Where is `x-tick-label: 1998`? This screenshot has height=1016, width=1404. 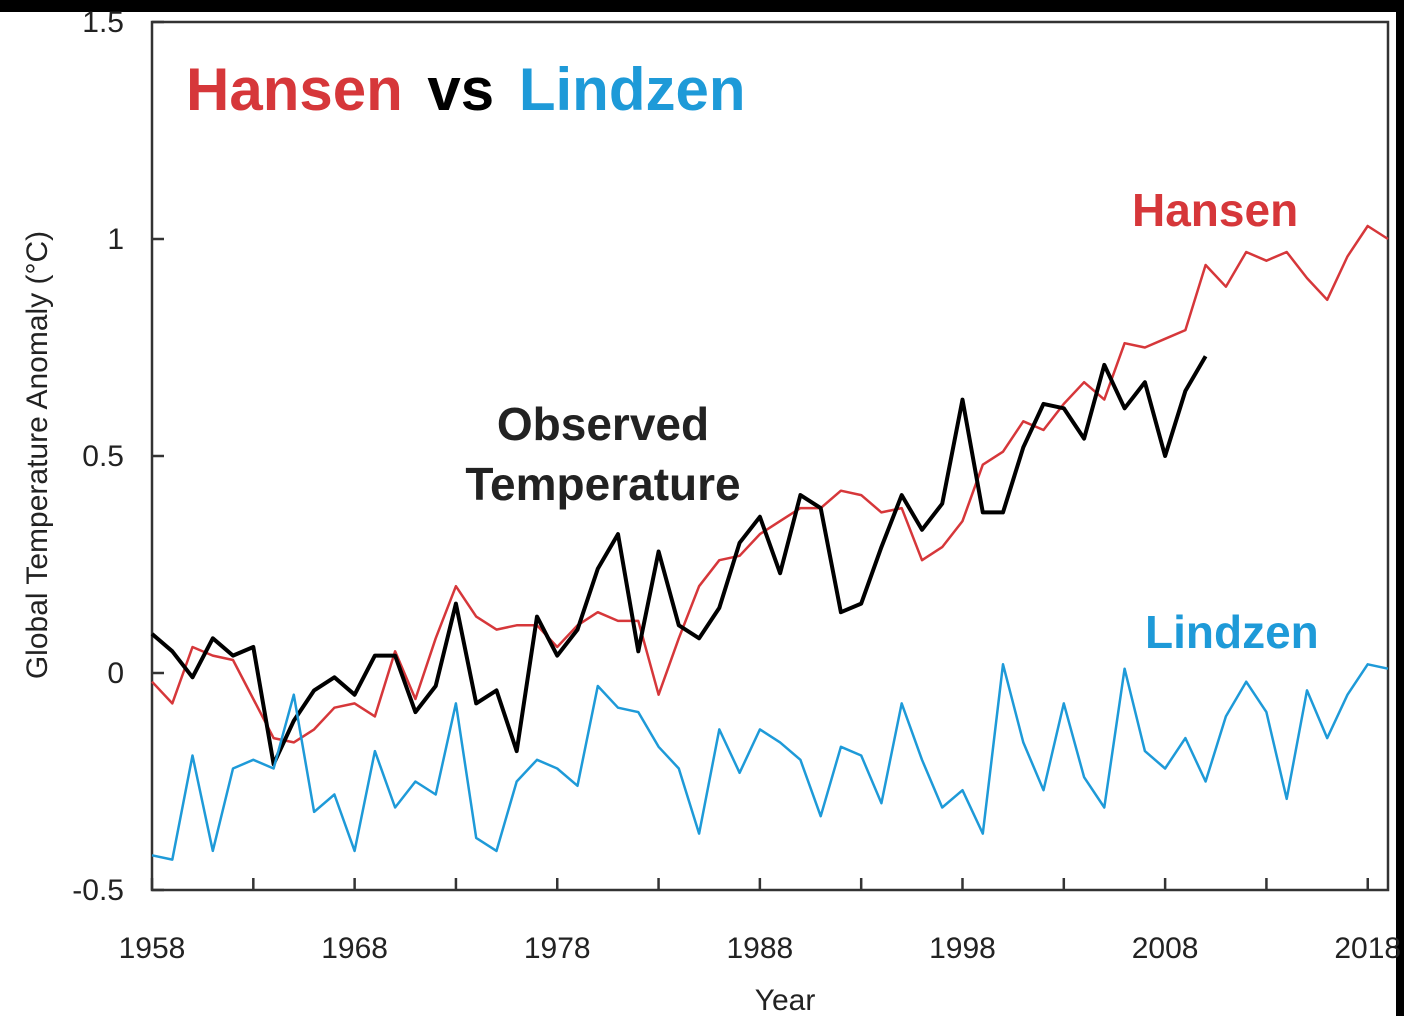 x-tick-label: 1998 is located at coordinates (962, 948).